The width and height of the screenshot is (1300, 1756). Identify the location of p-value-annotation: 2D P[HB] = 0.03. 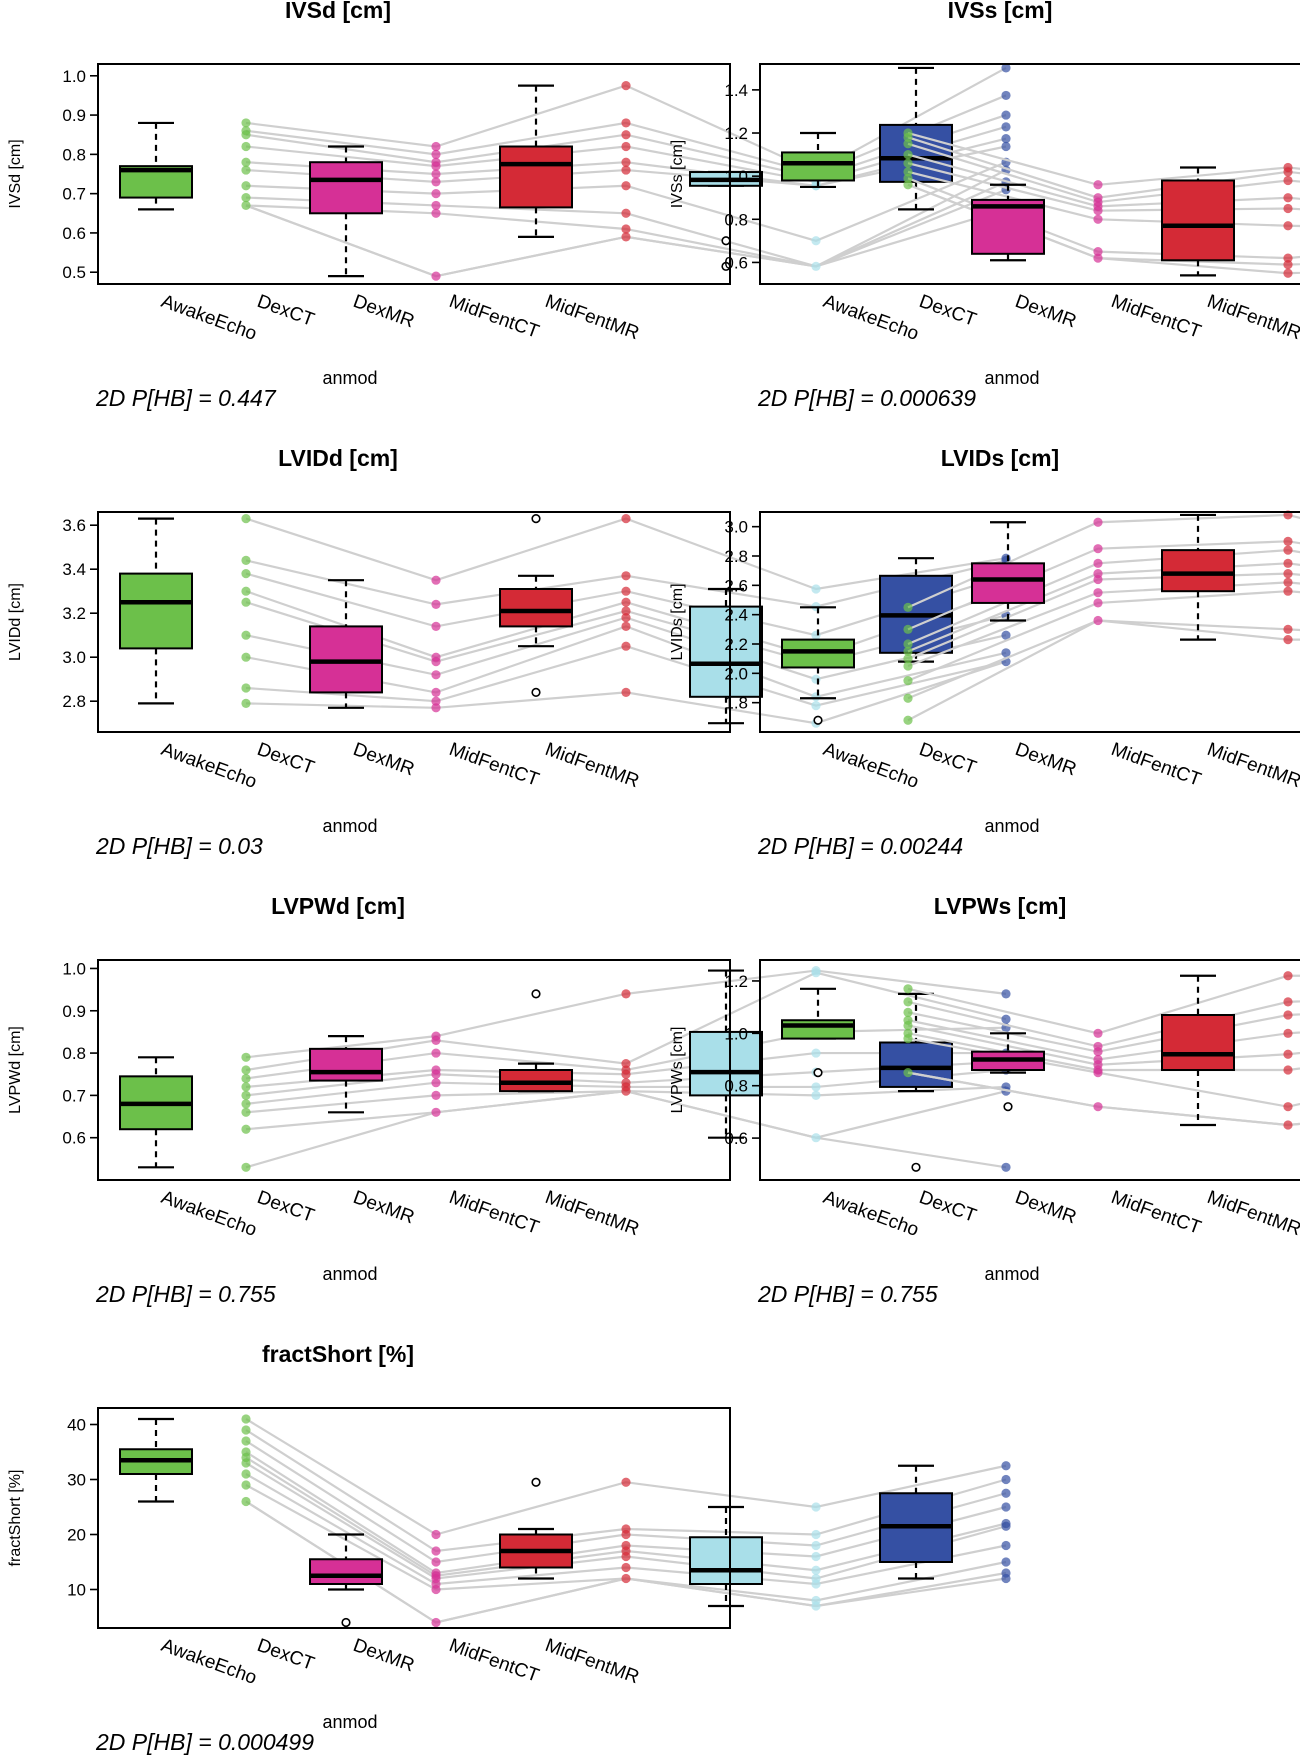
(179, 846).